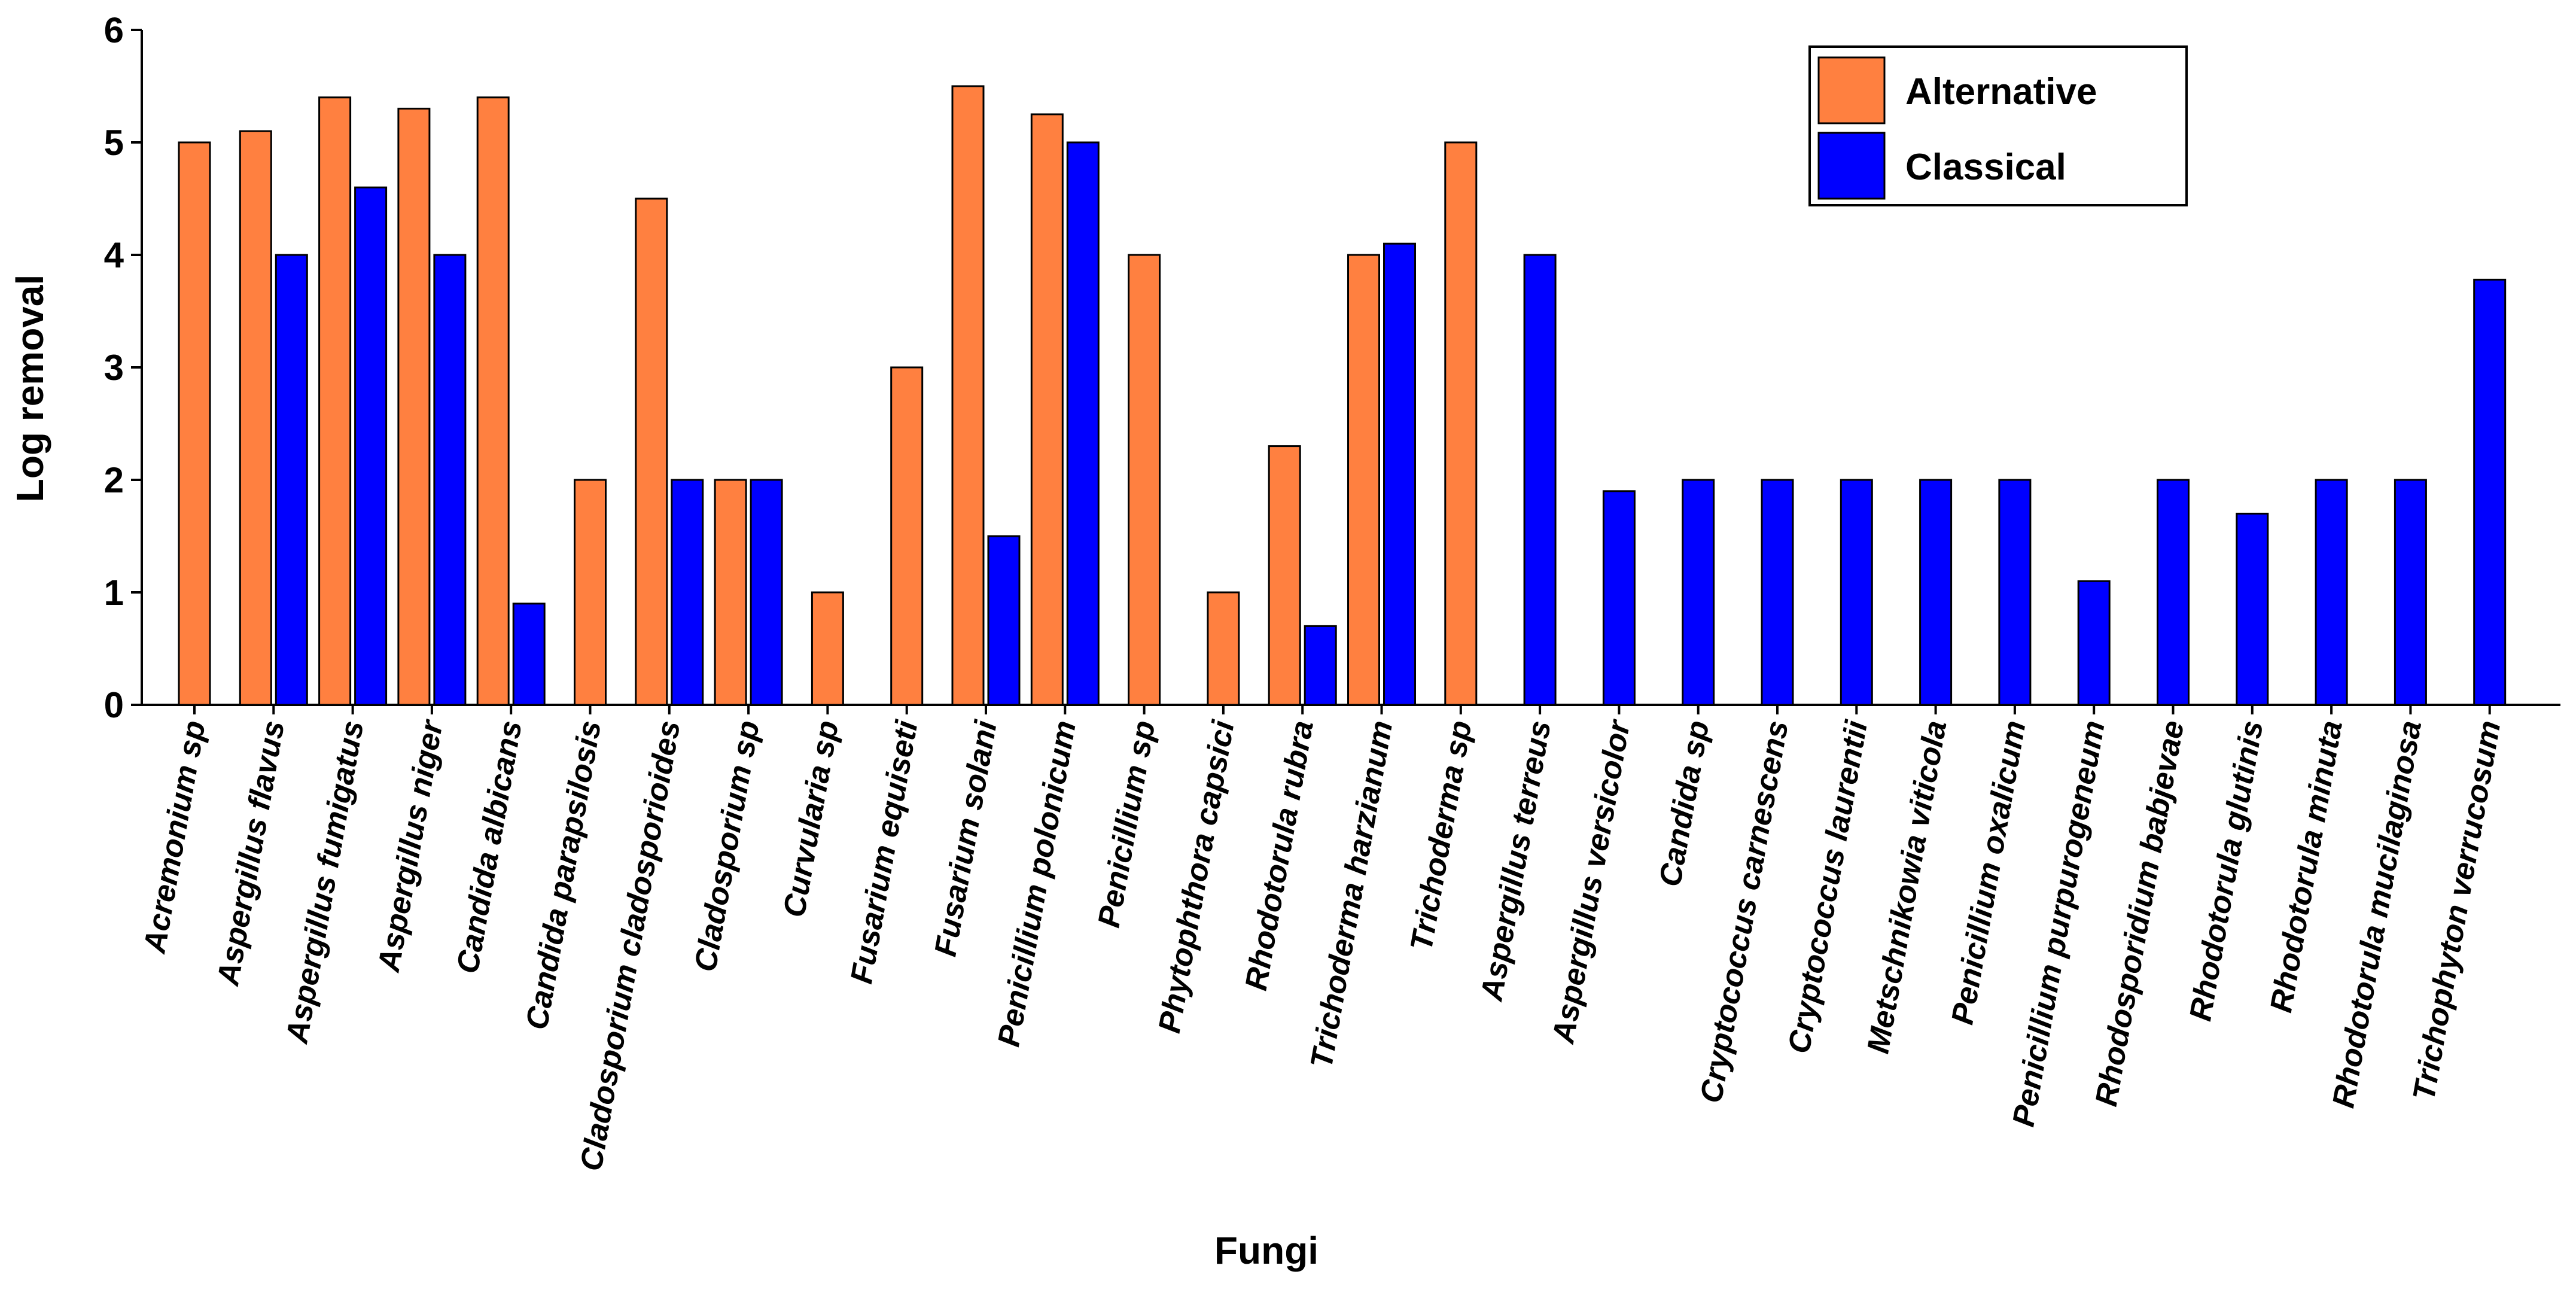 Image resolution: width=2576 pixels, height=1302 pixels. I want to click on x-tick-label: Aspergillus niger, so click(410, 846).